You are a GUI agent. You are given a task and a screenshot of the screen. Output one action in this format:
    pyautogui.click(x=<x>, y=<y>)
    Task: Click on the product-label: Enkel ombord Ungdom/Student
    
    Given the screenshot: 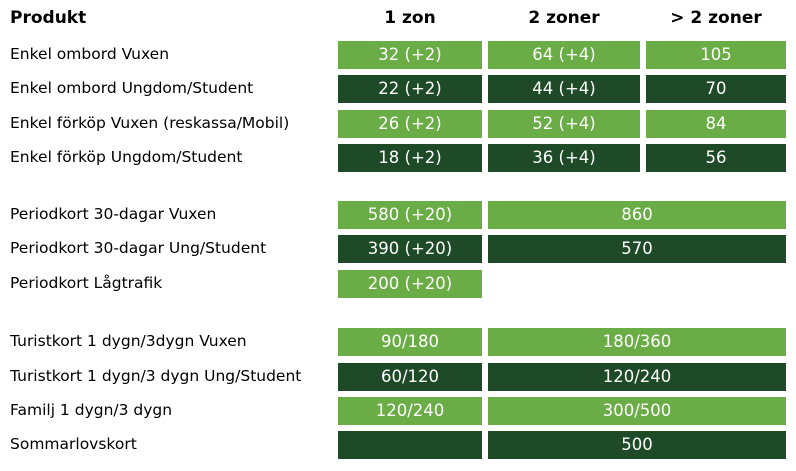 What is the action you would take?
    pyautogui.click(x=132, y=88)
    